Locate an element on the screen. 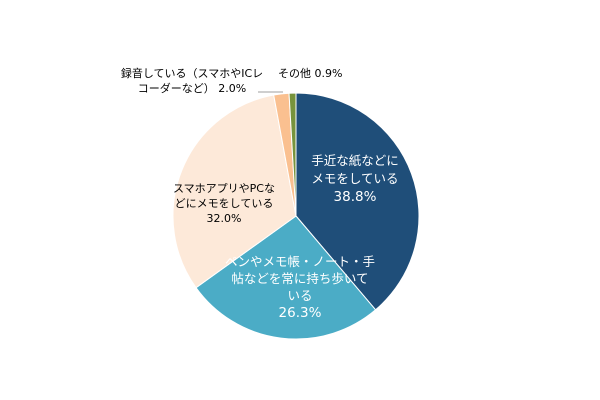  slice-label-line: その他 0.9% is located at coordinates (310, 73).